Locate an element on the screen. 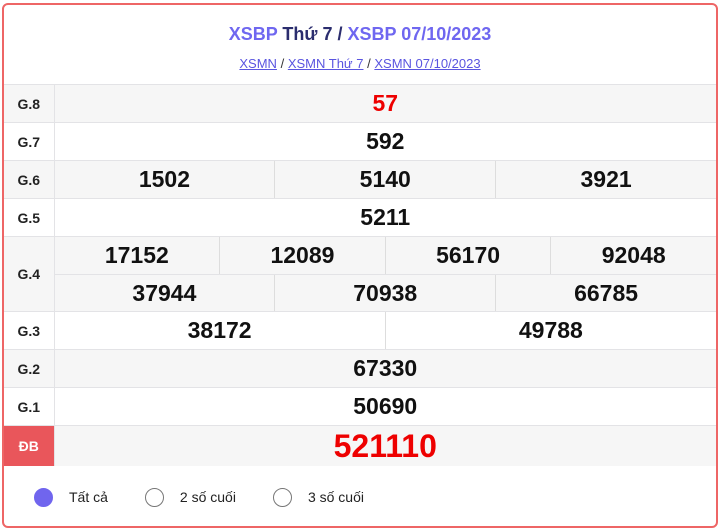 The height and width of the screenshot is (530, 720). digit-filter: Tất cả 2 số cuối 3 số cuối is located at coordinates (360, 496).